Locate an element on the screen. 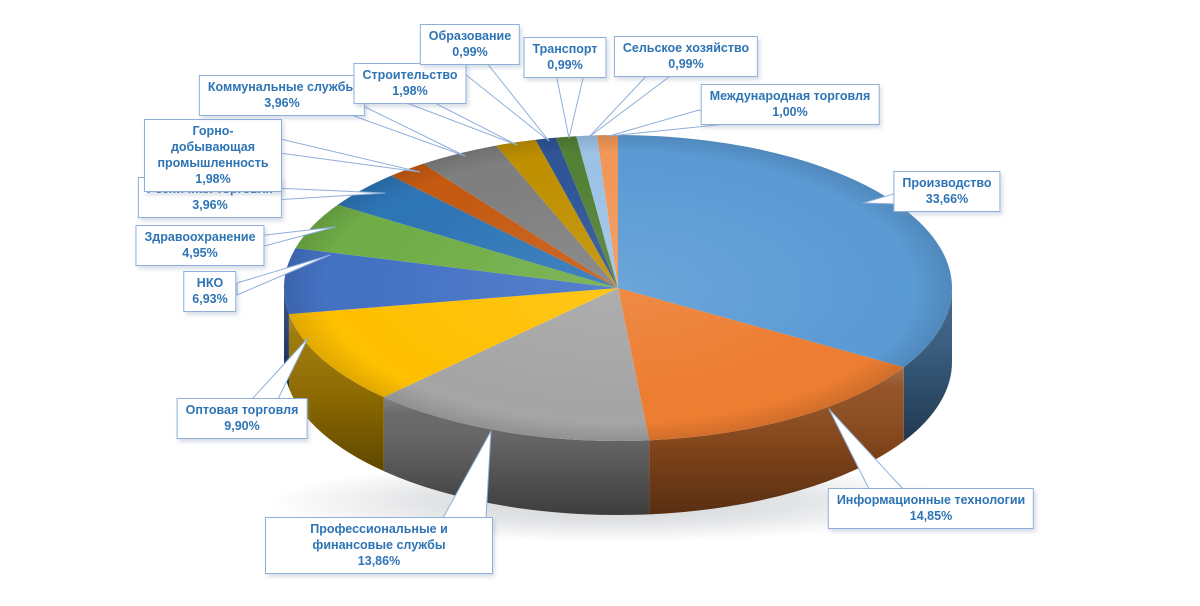 This screenshot has height=606, width=1200. callout-transport: Транспорт 0,99% is located at coordinates (565, 57).